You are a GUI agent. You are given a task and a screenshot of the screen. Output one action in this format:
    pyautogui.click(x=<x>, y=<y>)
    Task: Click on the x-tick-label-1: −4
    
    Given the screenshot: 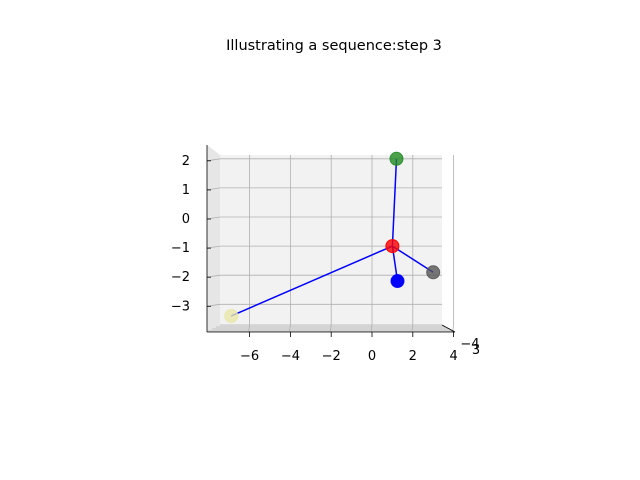 What is the action you would take?
    pyautogui.click(x=290, y=356)
    